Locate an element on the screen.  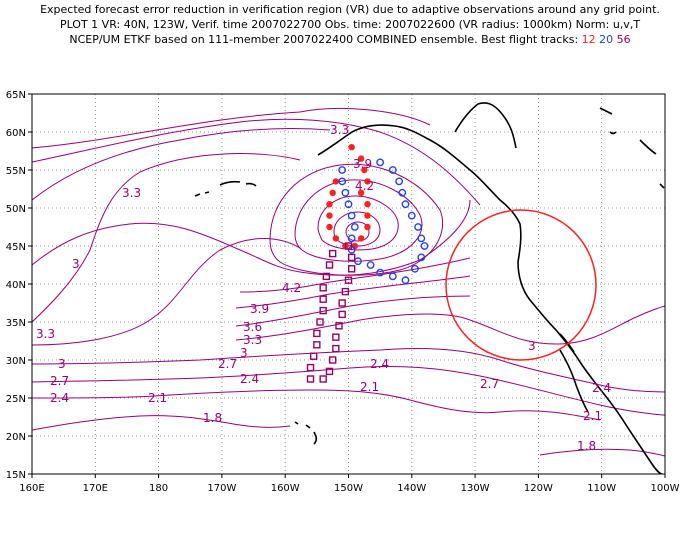
x-tick-label: 120W is located at coordinates (538, 488).